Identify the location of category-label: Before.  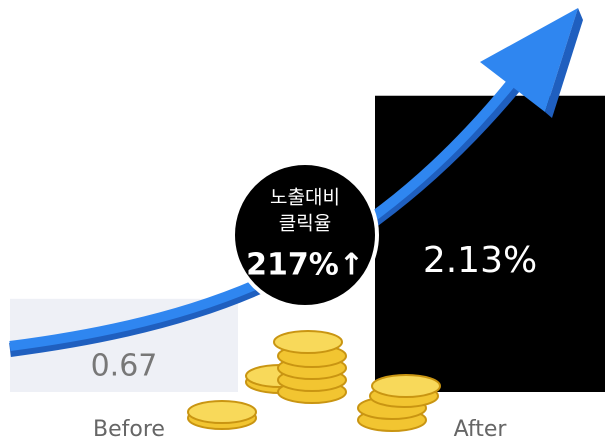
(129, 429).